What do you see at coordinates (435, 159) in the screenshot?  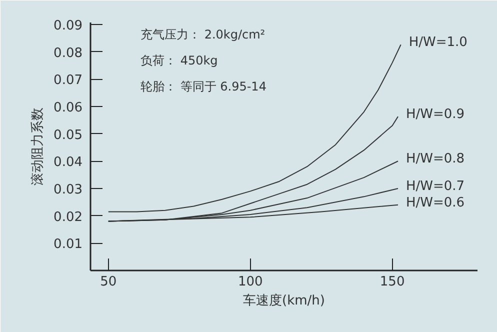 I see `series-label: H/W=0.8` at bounding box center [435, 159].